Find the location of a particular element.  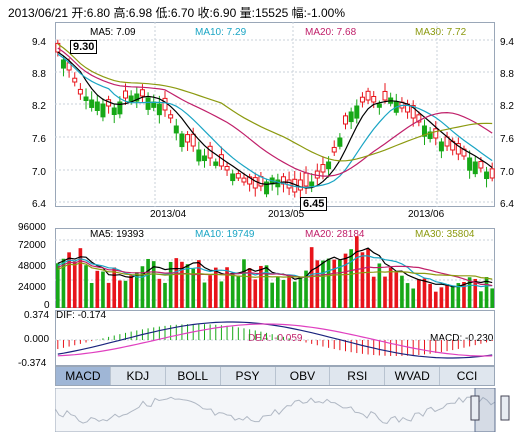

volume-ytick: 24000 is located at coordinates (32, 287).